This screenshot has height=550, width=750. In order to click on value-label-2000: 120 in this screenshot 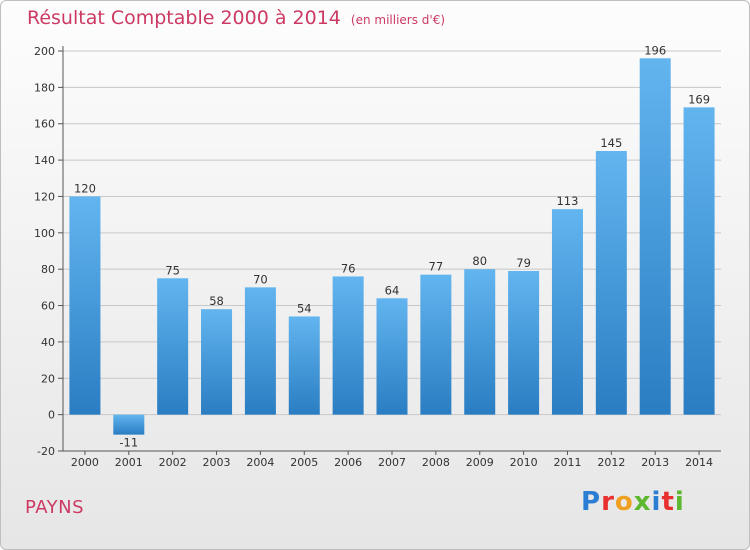, I will do `click(85, 188)`.